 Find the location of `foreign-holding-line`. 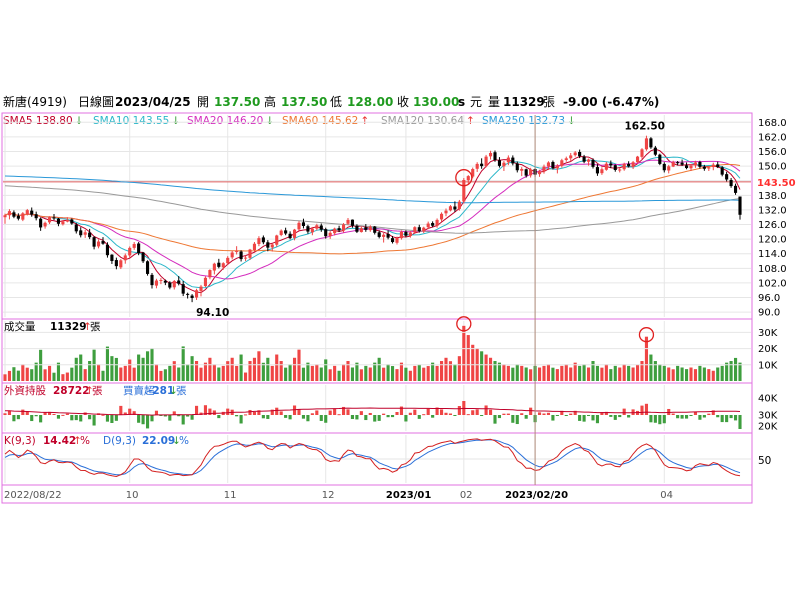

foreign-holding-line is located at coordinates (373, 411).